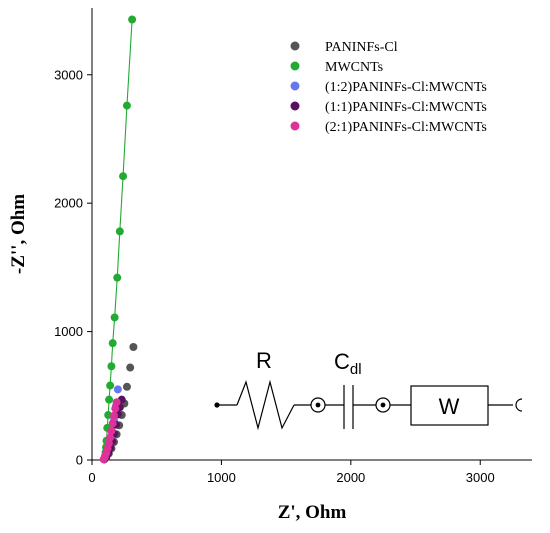 This screenshot has height=533, width=550. What do you see at coordinates (354, 67) in the screenshot?
I see `legend-label: MWCNTs` at bounding box center [354, 67].